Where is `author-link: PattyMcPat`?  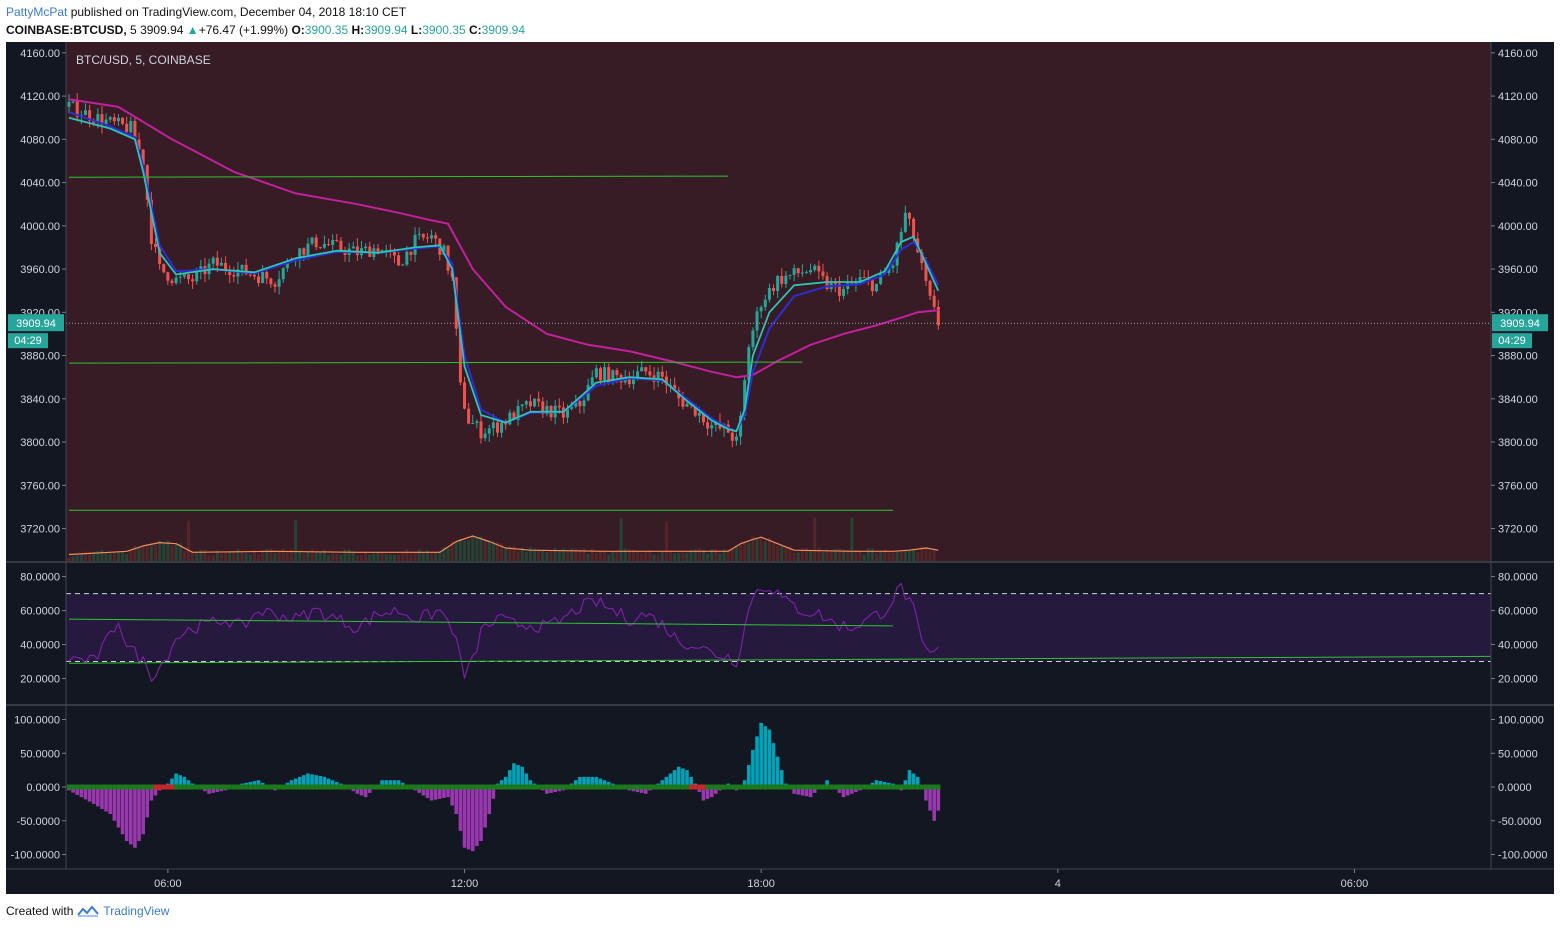 author-link: PattyMcPat is located at coordinates (37, 12).